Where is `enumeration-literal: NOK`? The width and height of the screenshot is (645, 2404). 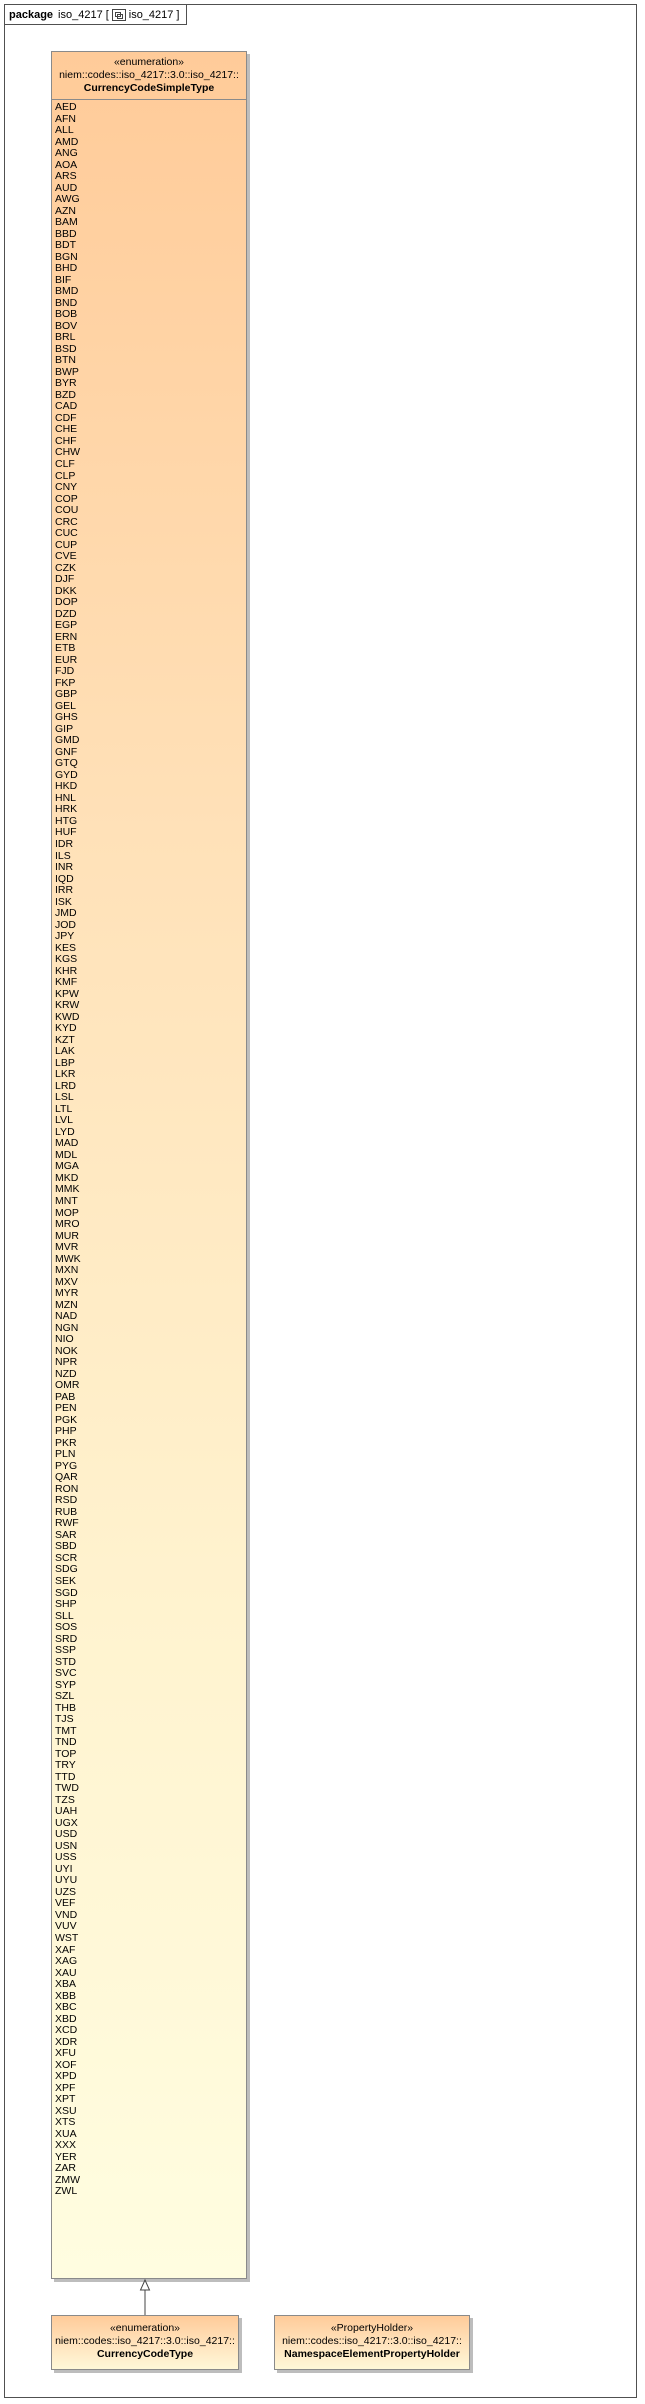 enumeration-literal: NOK is located at coordinates (66, 1350).